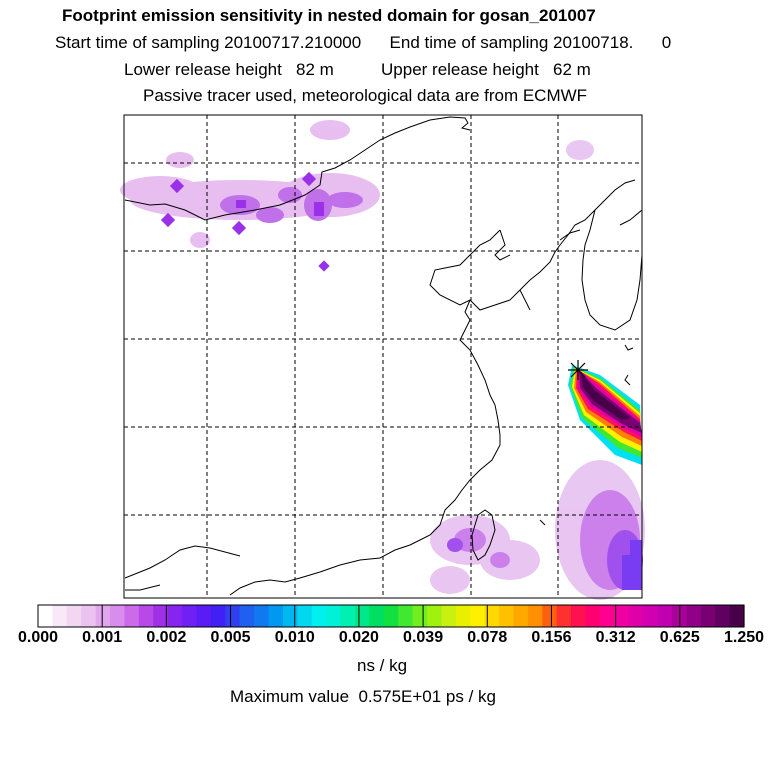 The image size is (768, 768). What do you see at coordinates (38, 637) in the screenshot?
I see `colorbar-tick-label: 0.000` at bounding box center [38, 637].